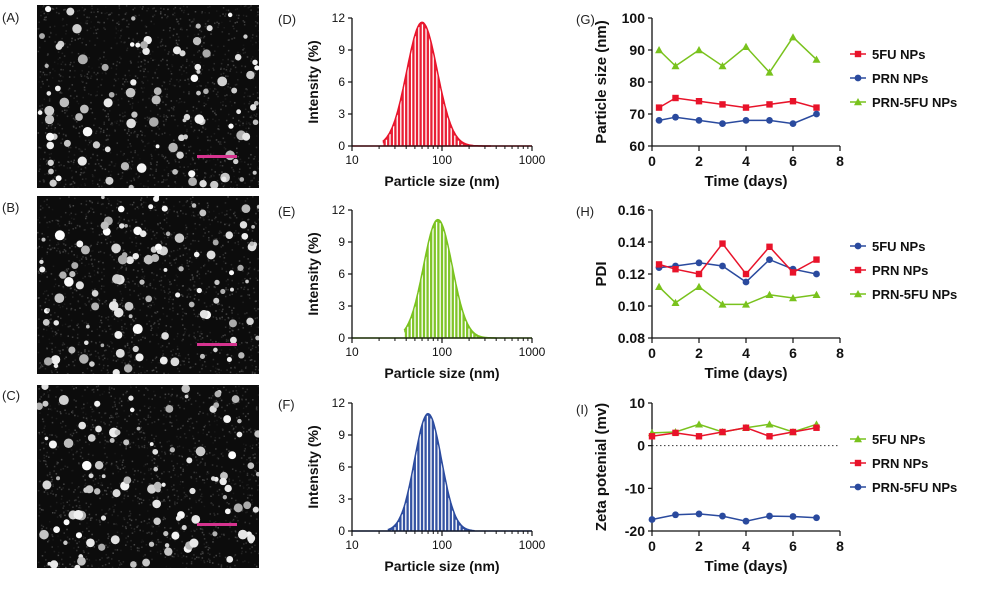 Image resolution: width=998 pixels, height=594 pixels. What do you see at coordinates (217, 344) in the screenshot?
I see `scale-bar-b` at bounding box center [217, 344].